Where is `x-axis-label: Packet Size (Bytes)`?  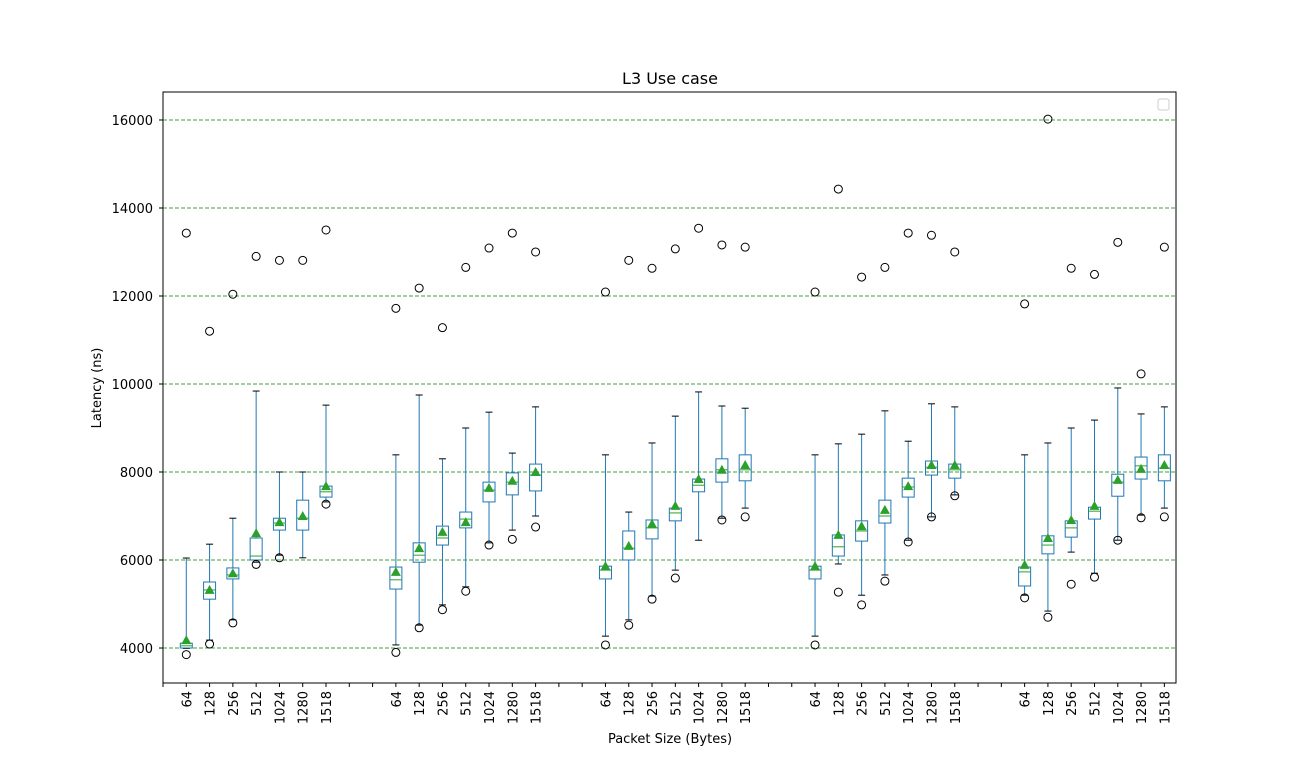
x-axis-label: Packet Size (Bytes) is located at coordinates (670, 739).